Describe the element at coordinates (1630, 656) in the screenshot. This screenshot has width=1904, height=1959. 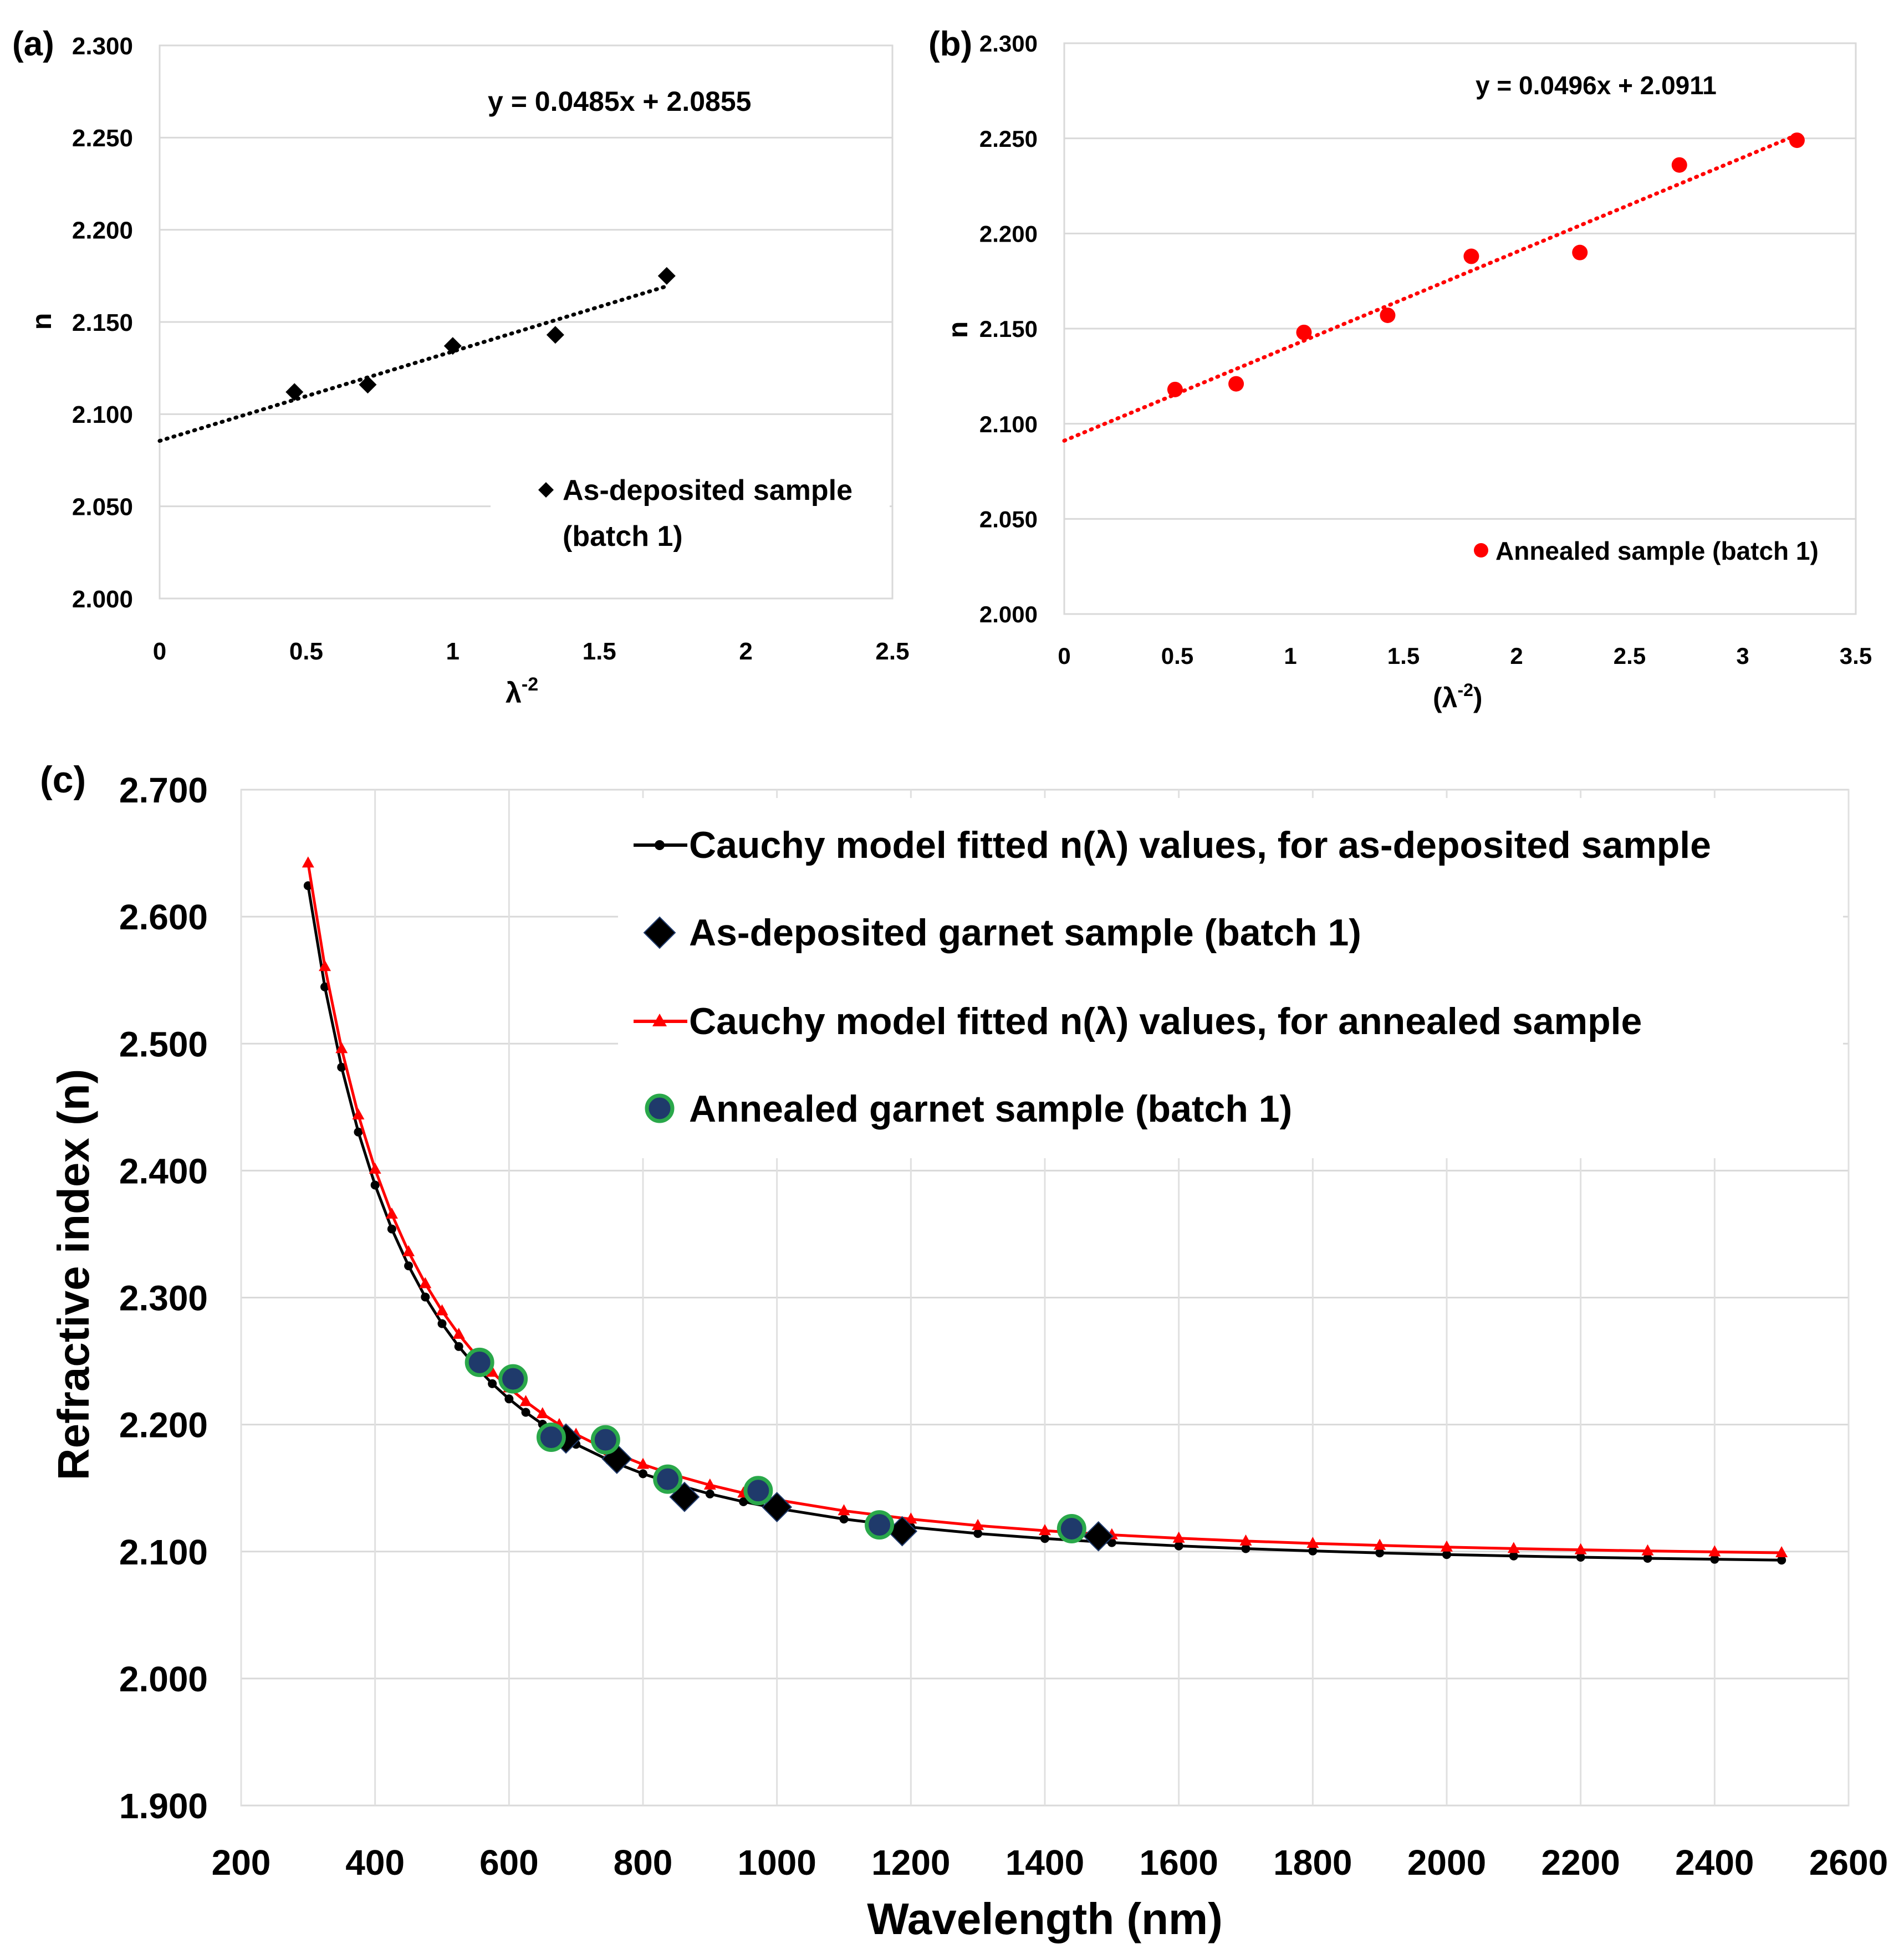
I see `x-tick-label-b: 2.5` at that location.